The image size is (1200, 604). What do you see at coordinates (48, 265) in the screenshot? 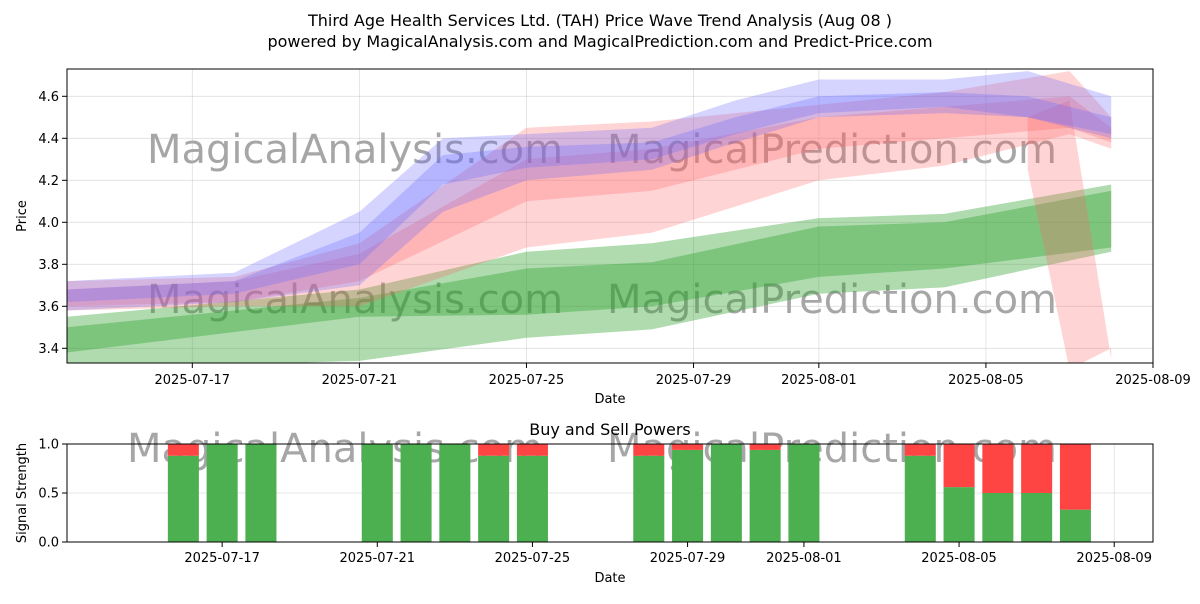
I see `y-tick-label: 3.8` at bounding box center [48, 265].